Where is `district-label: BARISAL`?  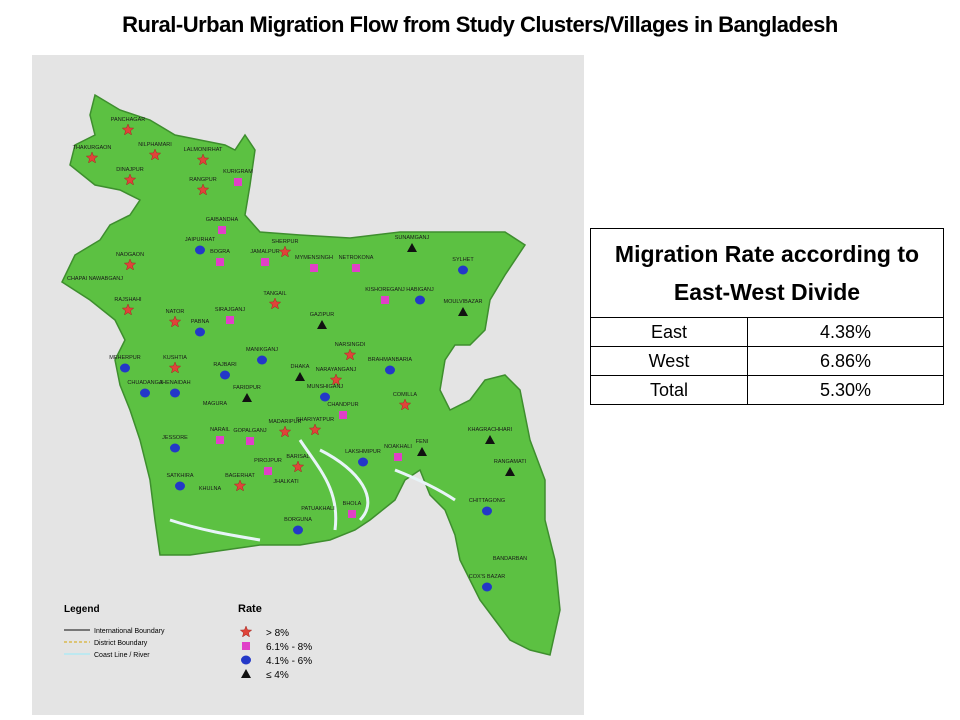
district-label: BARISAL is located at coordinates (297, 457).